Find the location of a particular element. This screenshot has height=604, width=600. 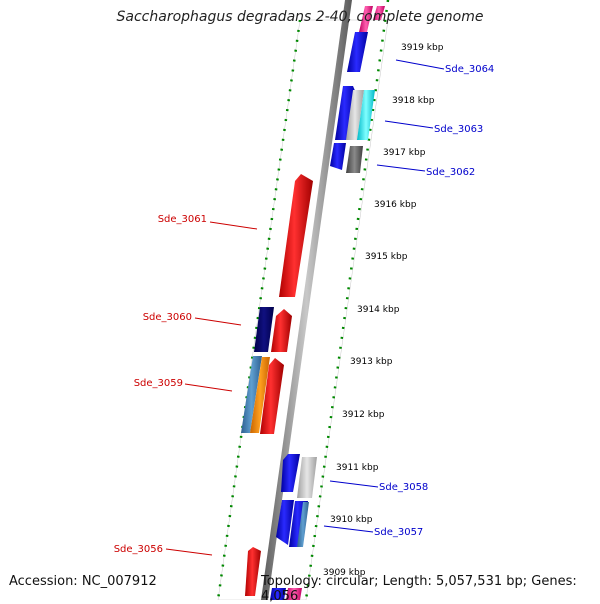

kbp-label: 3918 kbp is located at coordinates (413, 101).